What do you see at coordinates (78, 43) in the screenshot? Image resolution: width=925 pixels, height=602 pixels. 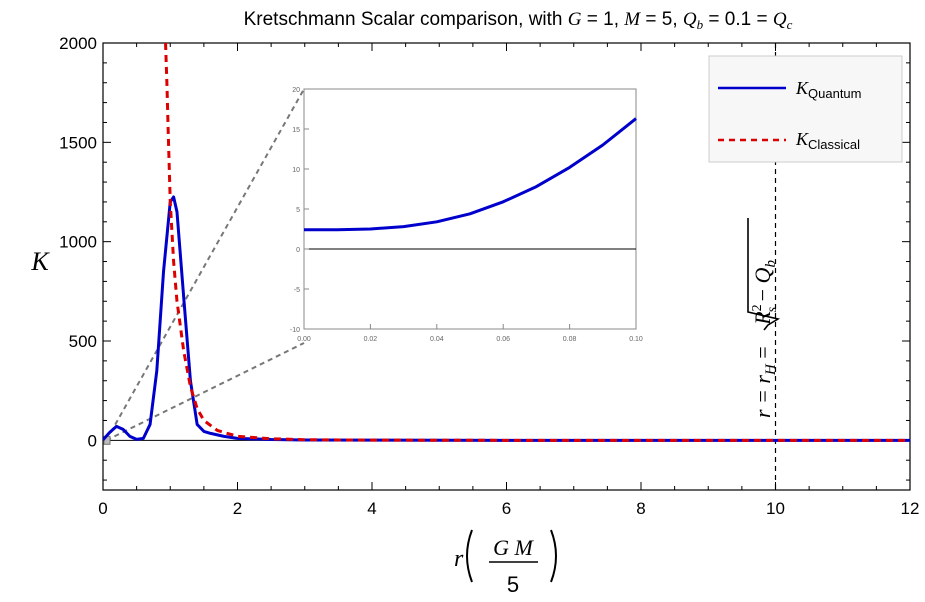 I see `y-tick-label: 2000` at bounding box center [78, 43].